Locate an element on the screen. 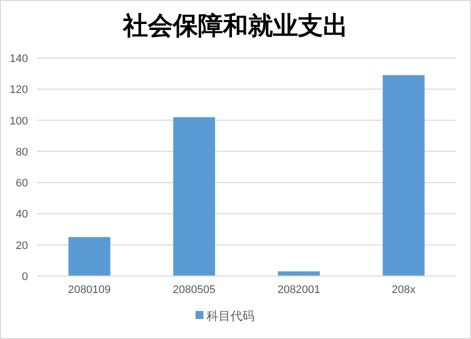 The width and height of the screenshot is (471, 339). x-tick-label: 2080505 is located at coordinates (194, 290).